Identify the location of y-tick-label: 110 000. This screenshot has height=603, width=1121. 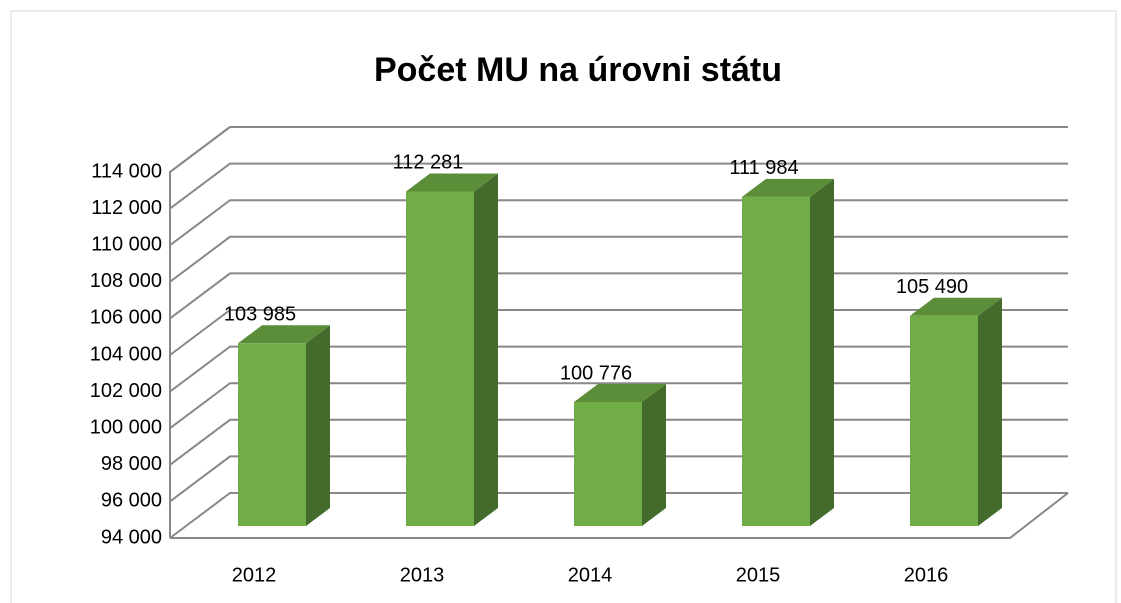
(126, 244).